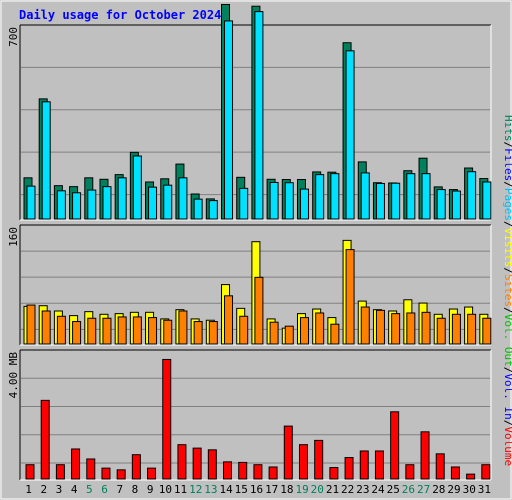 Image resolution: width=512 pixels, height=500 pixels. What do you see at coordinates (507, 204) in the screenshot?
I see `side-legend-pages: Pages` at bounding box center [507, 204].